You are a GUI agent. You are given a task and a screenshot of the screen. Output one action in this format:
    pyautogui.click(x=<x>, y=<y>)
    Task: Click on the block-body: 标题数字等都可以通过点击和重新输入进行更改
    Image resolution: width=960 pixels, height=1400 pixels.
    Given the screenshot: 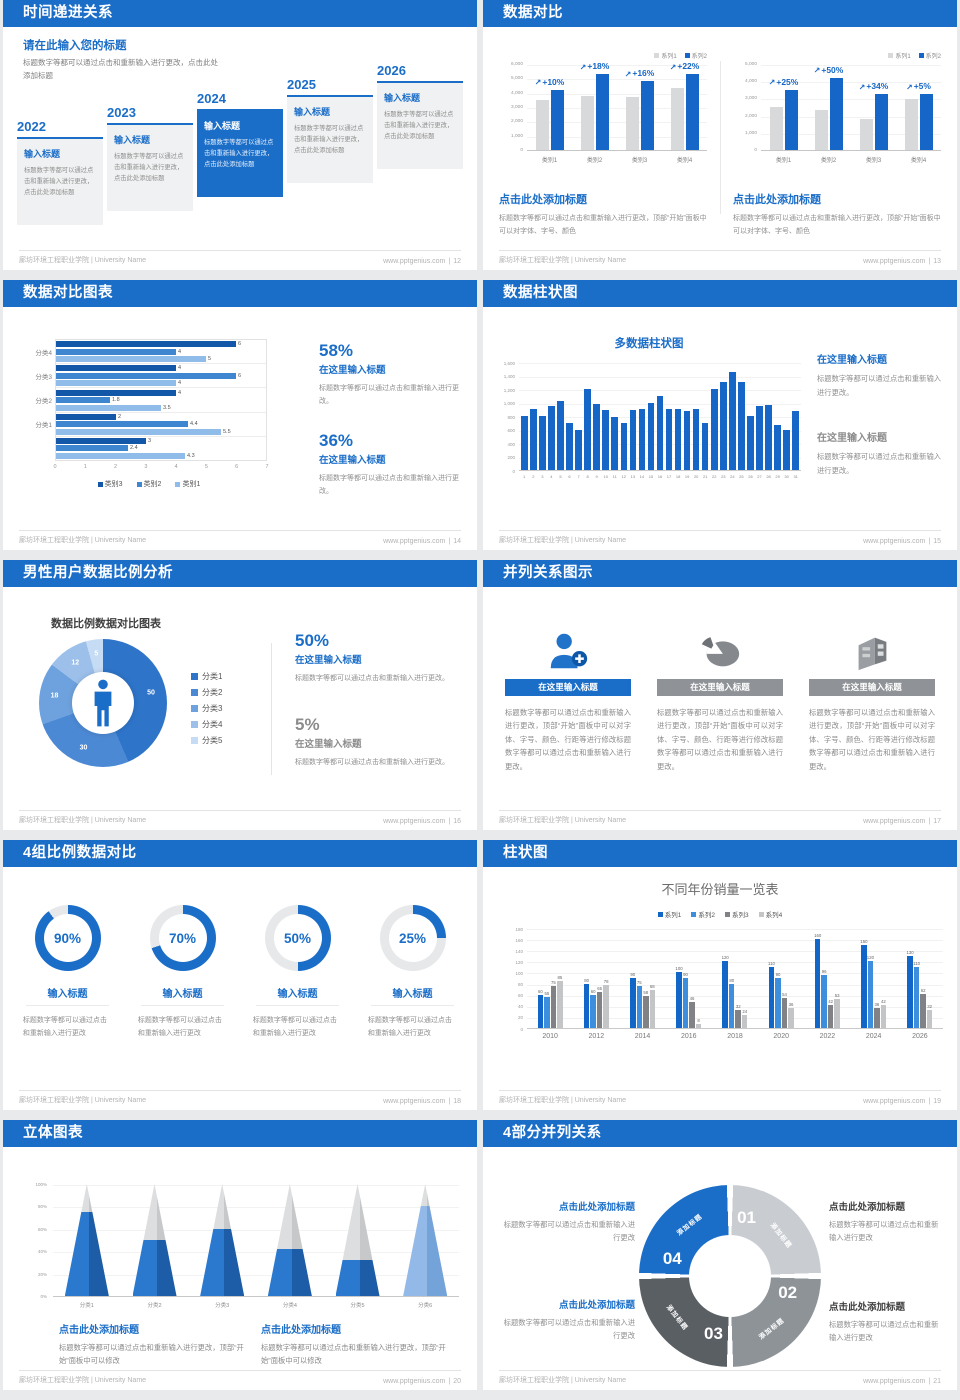 What is the action you would take?
    pyautogui.click(x=569, y=1329)
    